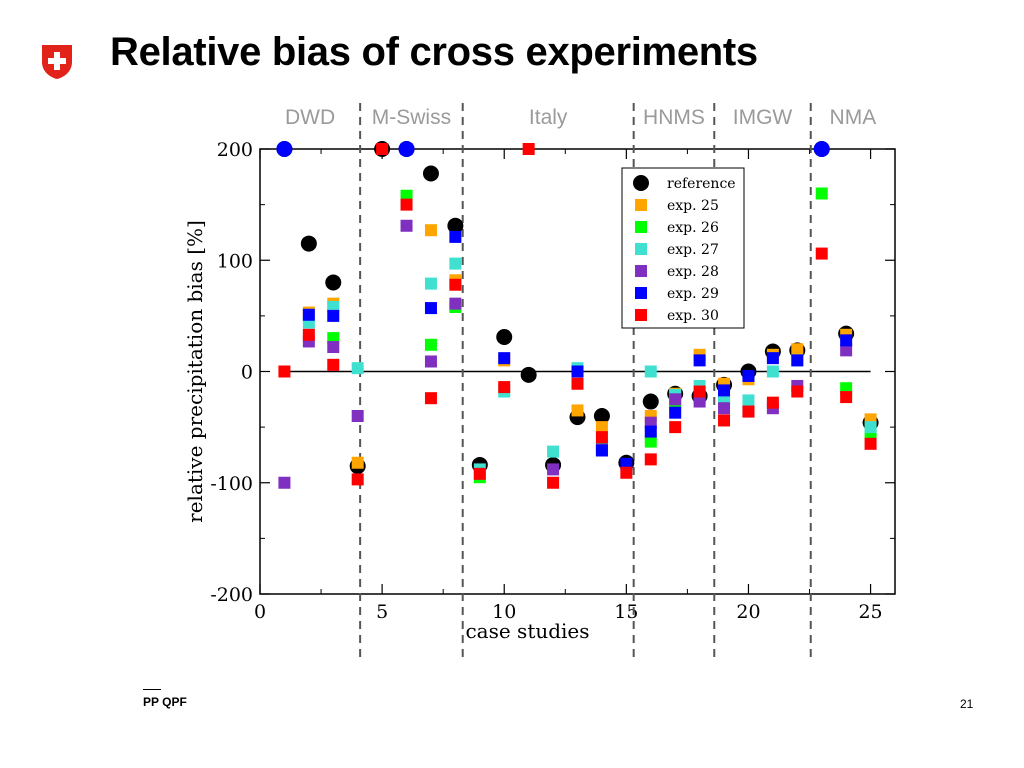 Image resolution: width=1024 pixels, height=768 pixels. Describe the element at coordinates (748, 612) in the screenshot. I see `x-tick-label: 20` at that location.